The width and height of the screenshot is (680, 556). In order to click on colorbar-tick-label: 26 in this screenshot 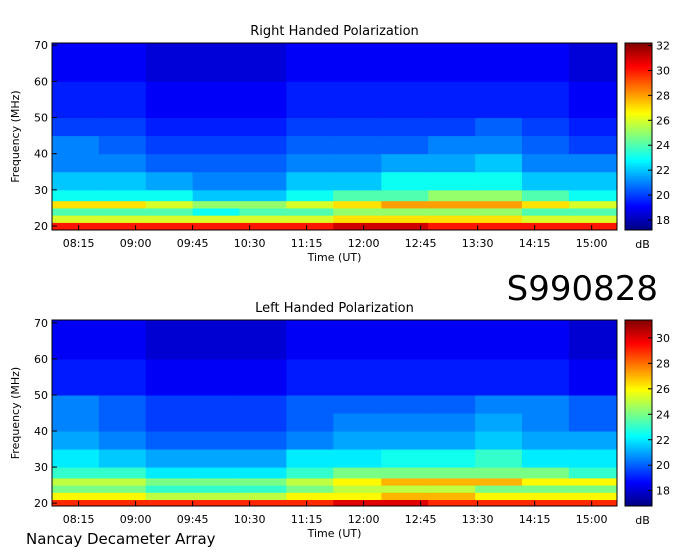, I will do `click(663, 389)`.